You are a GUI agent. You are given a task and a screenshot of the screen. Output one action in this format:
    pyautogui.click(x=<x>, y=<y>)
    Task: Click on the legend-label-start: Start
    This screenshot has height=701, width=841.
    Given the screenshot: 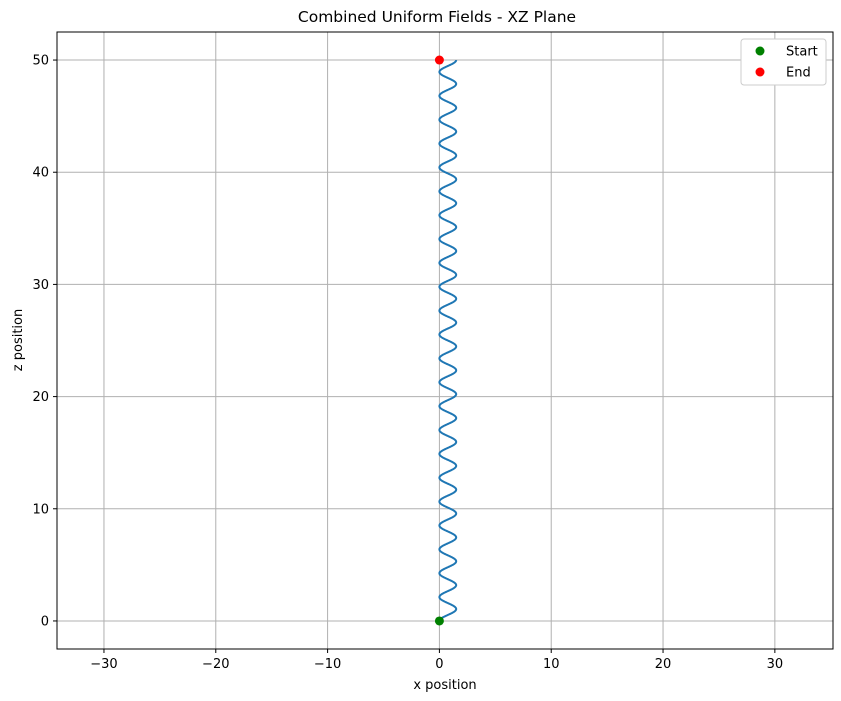 What is the action you would take?
    pyautogui.click(x=802, y=52)
    